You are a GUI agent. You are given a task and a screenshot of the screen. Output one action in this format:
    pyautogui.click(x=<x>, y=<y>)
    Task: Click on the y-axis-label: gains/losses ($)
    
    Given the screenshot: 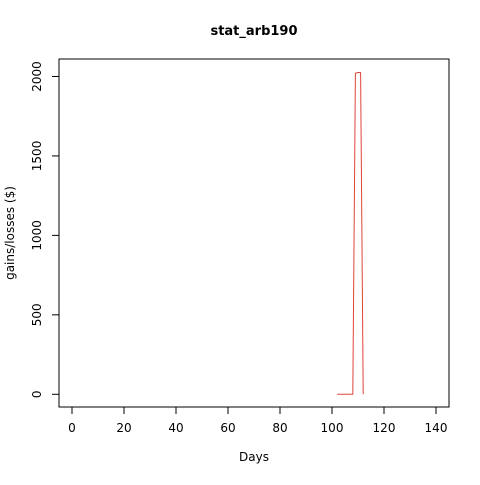 What is the action you would take?
    pyautogui.click(x=10, y=233)
    